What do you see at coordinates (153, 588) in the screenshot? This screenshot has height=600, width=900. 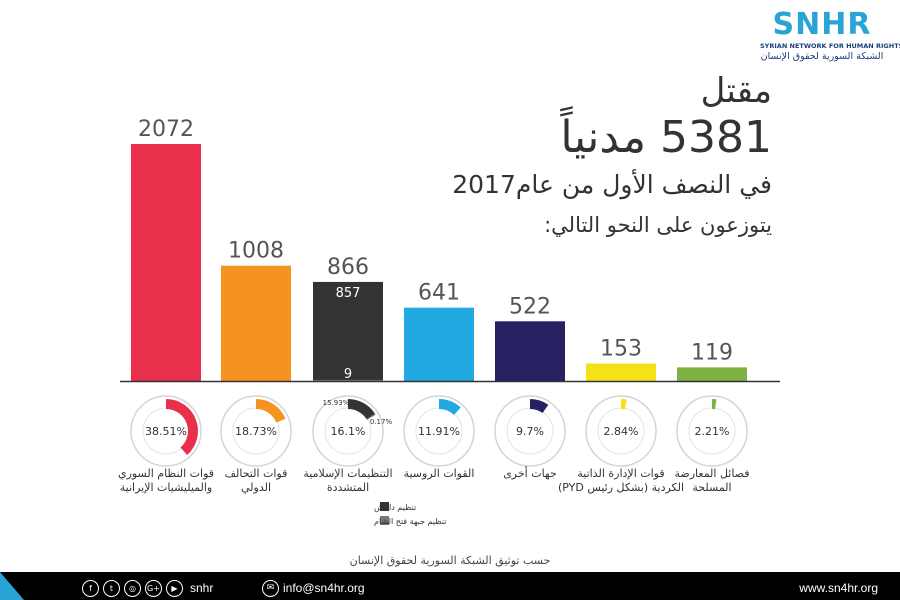 I see `google-plus-icon: G+` at bounding box center [153, 588].